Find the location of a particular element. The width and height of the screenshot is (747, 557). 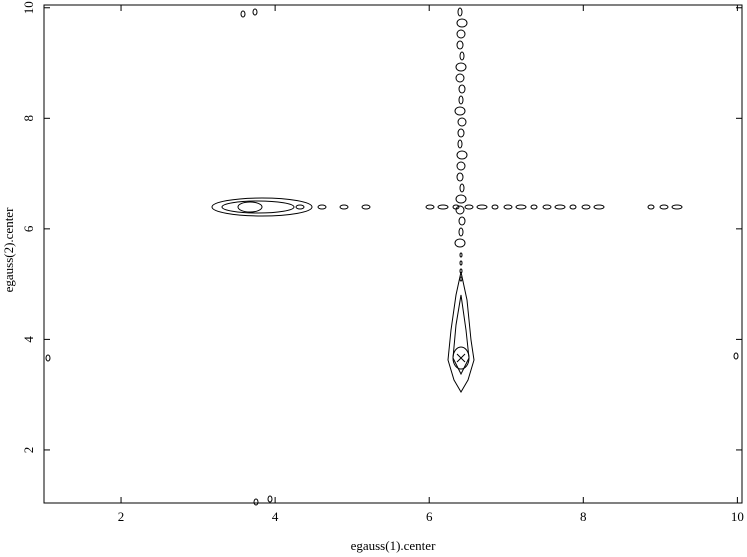

best-fit-marker is located at coordinates (461, 358).